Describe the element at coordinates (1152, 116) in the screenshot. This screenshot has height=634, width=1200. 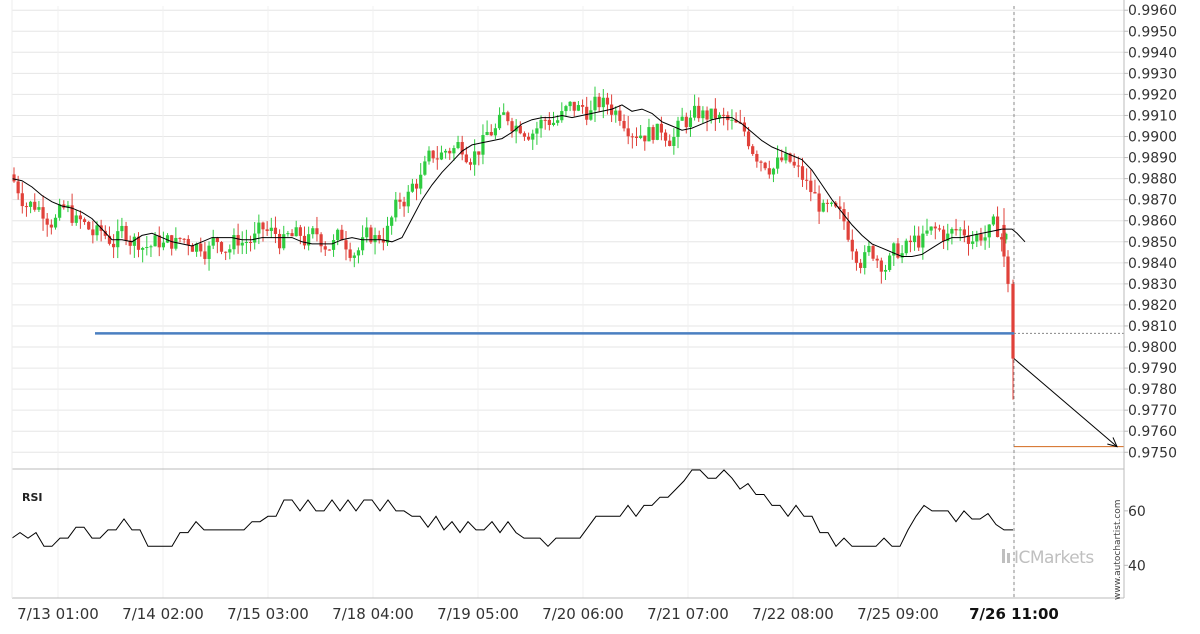
I see `price-tick-label: 0.9910` at that location.